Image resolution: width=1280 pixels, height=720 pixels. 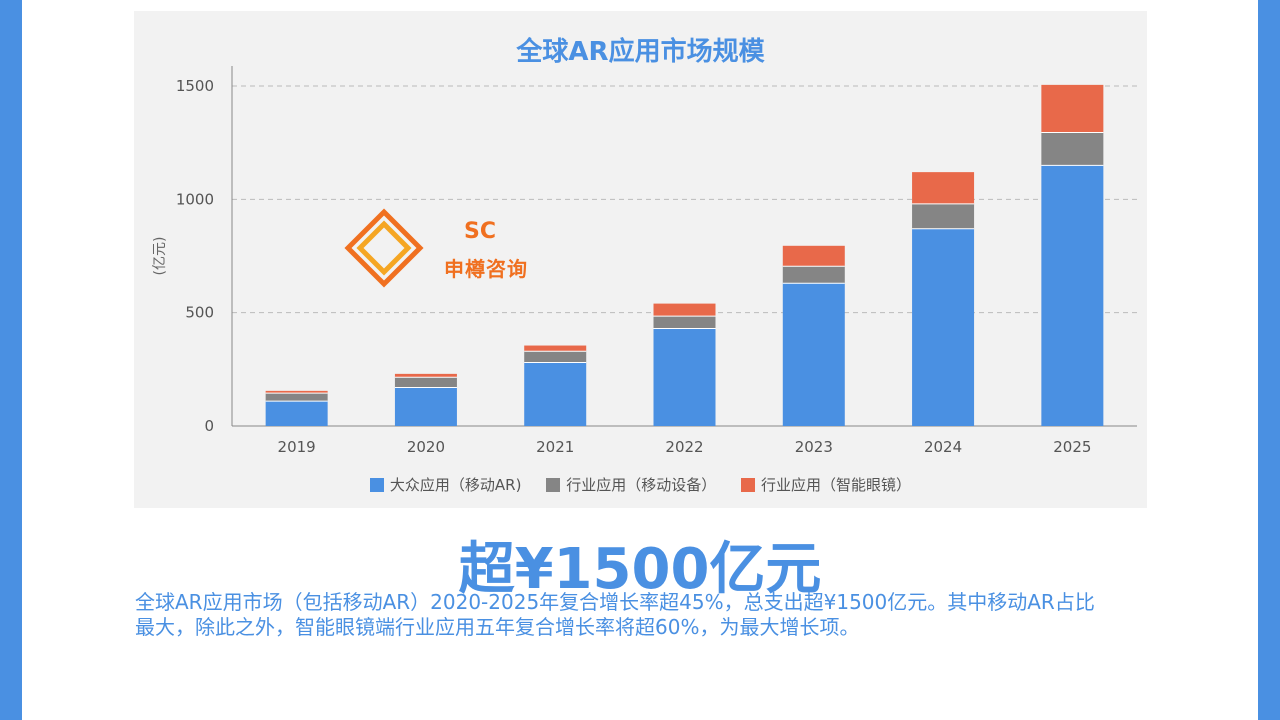 What do you see at coordinates (640, 569) in the screenshot?
I see `headline-number: 超¥1500亿元` at bounding box center [640, 569].